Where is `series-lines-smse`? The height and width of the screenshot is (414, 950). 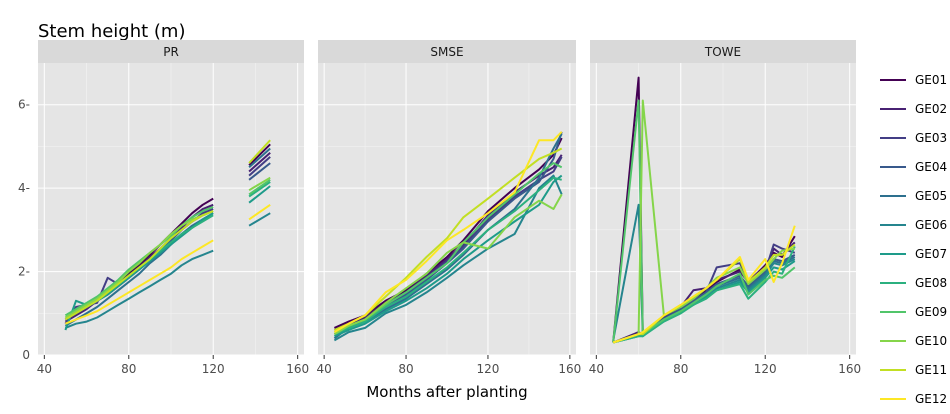
series-lines-smse is located at coordinates (448, 236).